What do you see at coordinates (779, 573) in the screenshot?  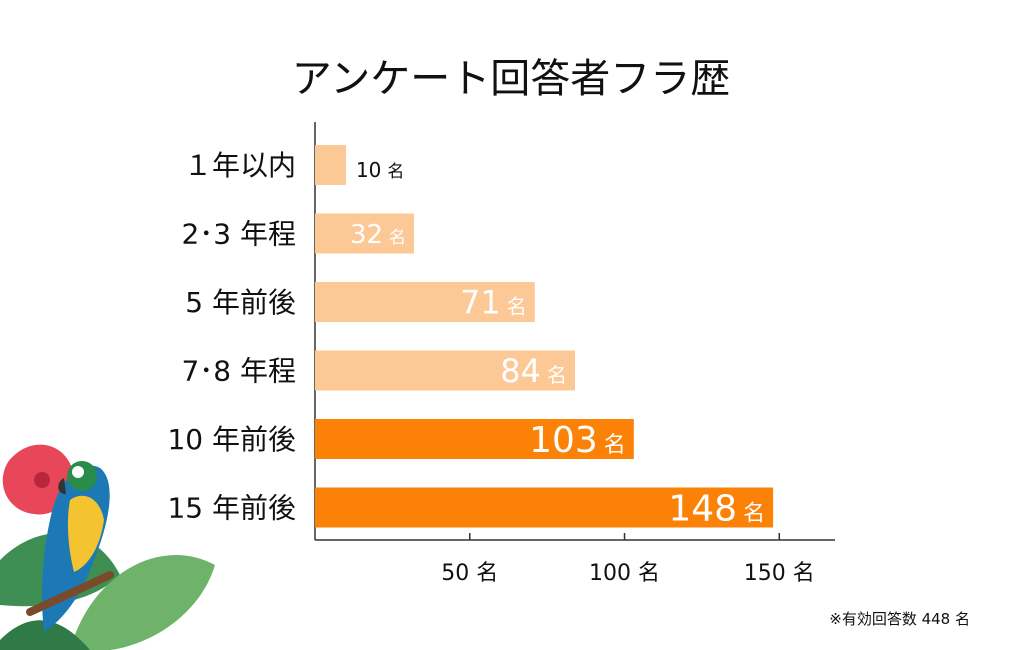 I see `x-tick-label: 150 名` at bounding box center [779, 573].